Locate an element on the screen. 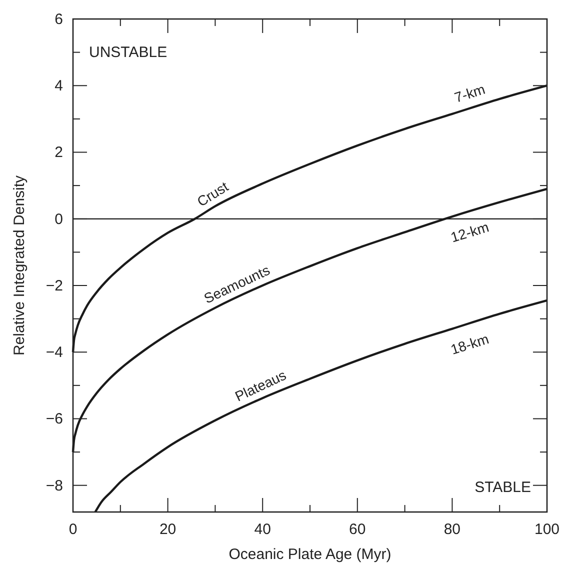  annotation: STABLE is located at coordinates (502, 487).